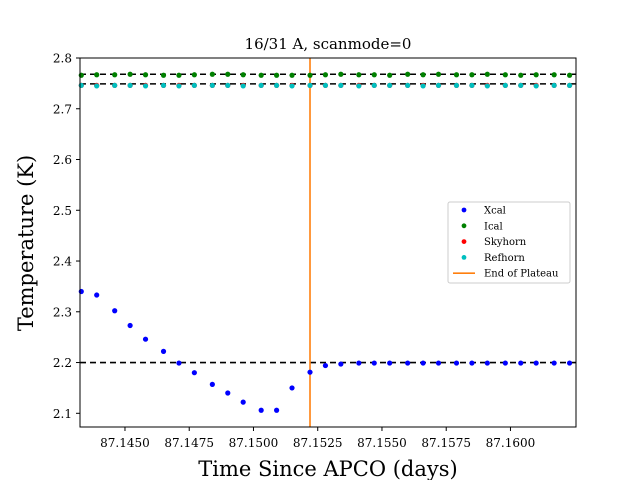 The width and height of the screenshot is (640, 480). What do you see at coordinates (62, 109) in the screenshot?
I see `y-tick-label: 2.7` at bounding box center [62, 109].